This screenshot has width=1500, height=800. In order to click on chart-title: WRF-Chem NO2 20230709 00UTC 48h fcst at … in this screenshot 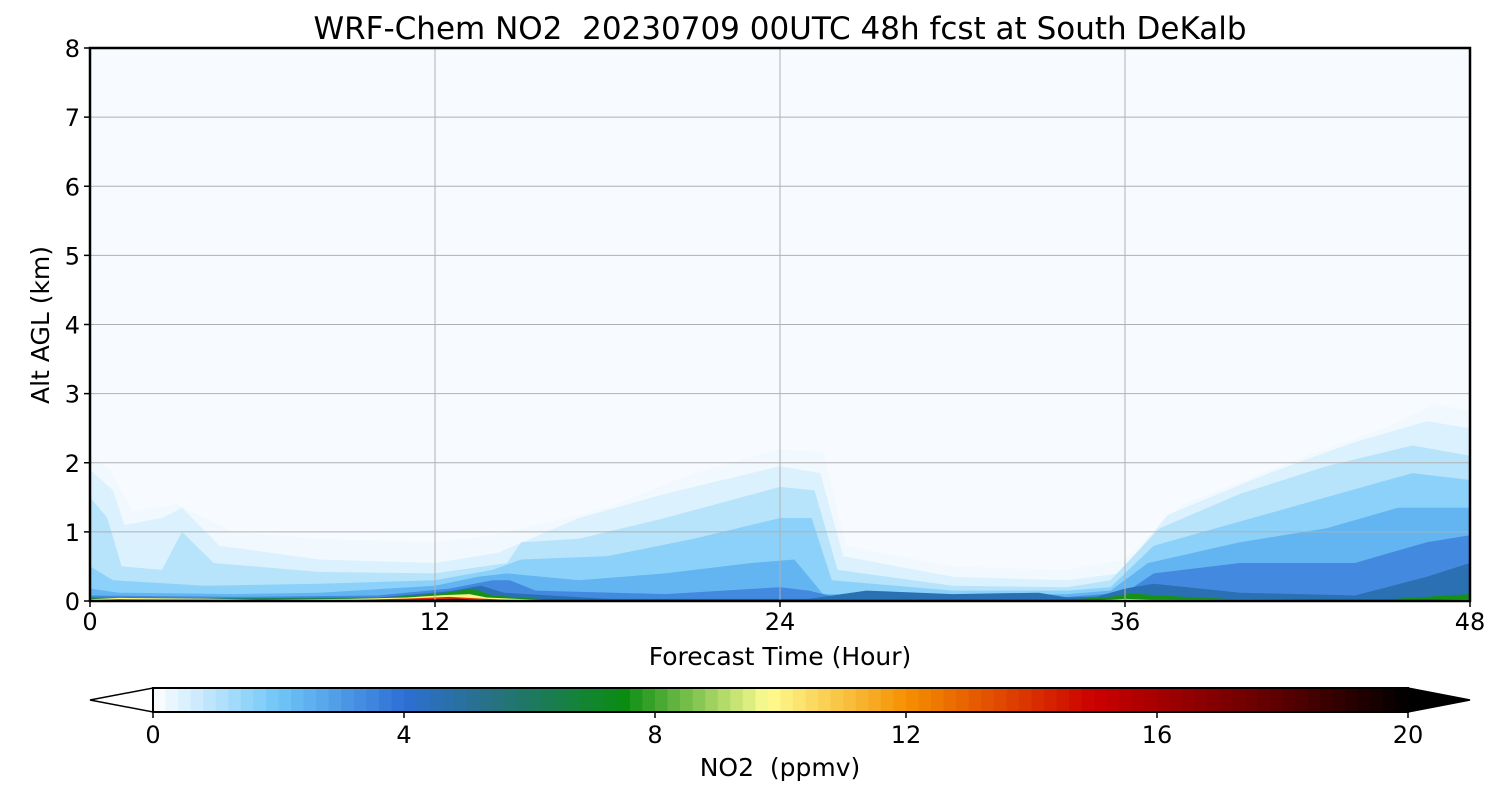, I will do `click(779, 29)`.